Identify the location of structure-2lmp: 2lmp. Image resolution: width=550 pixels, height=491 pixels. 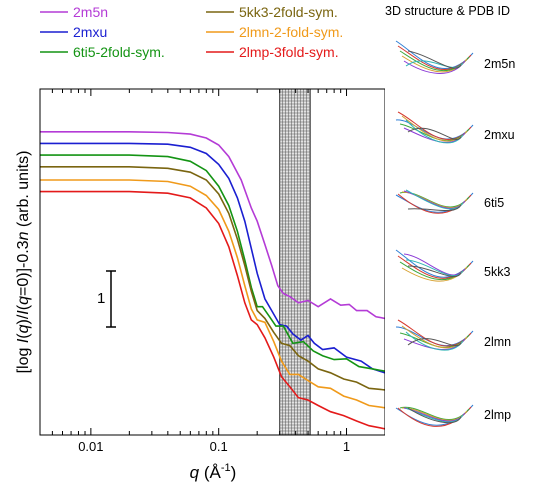
(469, 415).